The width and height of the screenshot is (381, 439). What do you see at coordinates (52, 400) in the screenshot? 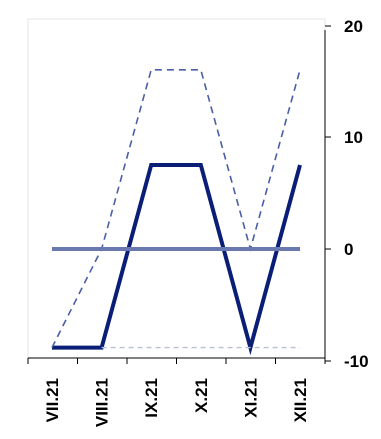
I see `x-tick-label: VII.21` at bounding box center [52, 400].